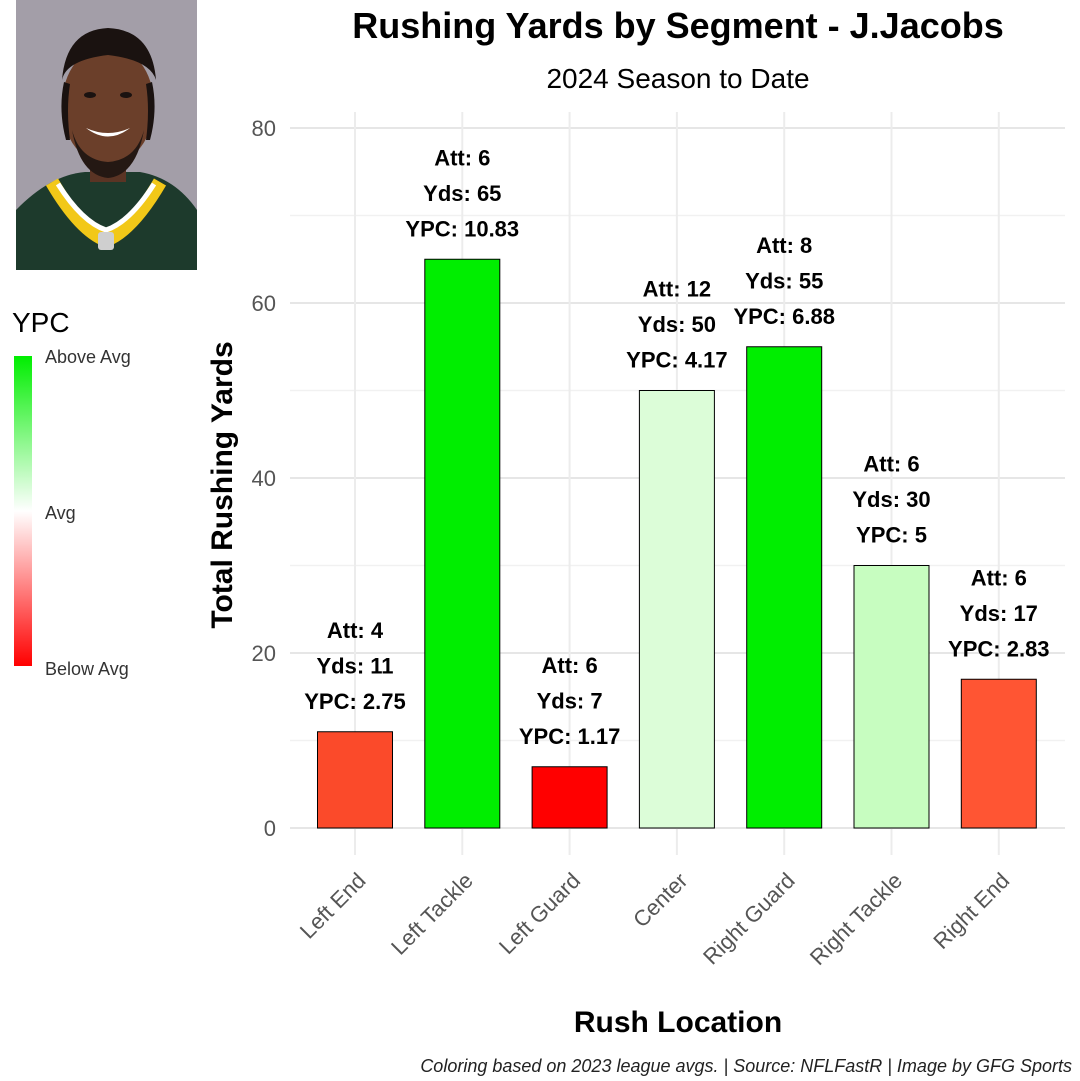  What do you see at coordinates (539, 913) in the screenshot?
I see `x-tick-label: Left Guard` at bounding box center [539, 913].